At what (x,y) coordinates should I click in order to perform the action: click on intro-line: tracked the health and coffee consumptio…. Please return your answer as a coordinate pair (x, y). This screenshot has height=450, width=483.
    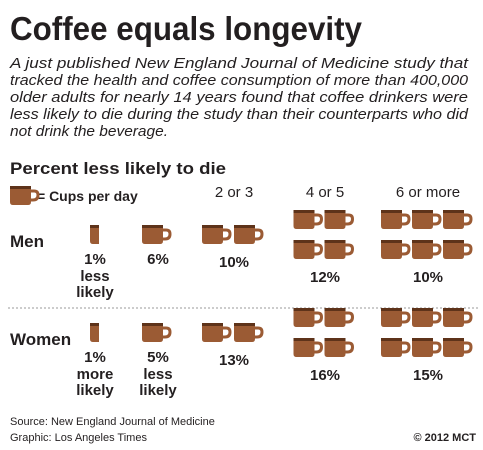
    Looking at the image, I should click on (239, 81).